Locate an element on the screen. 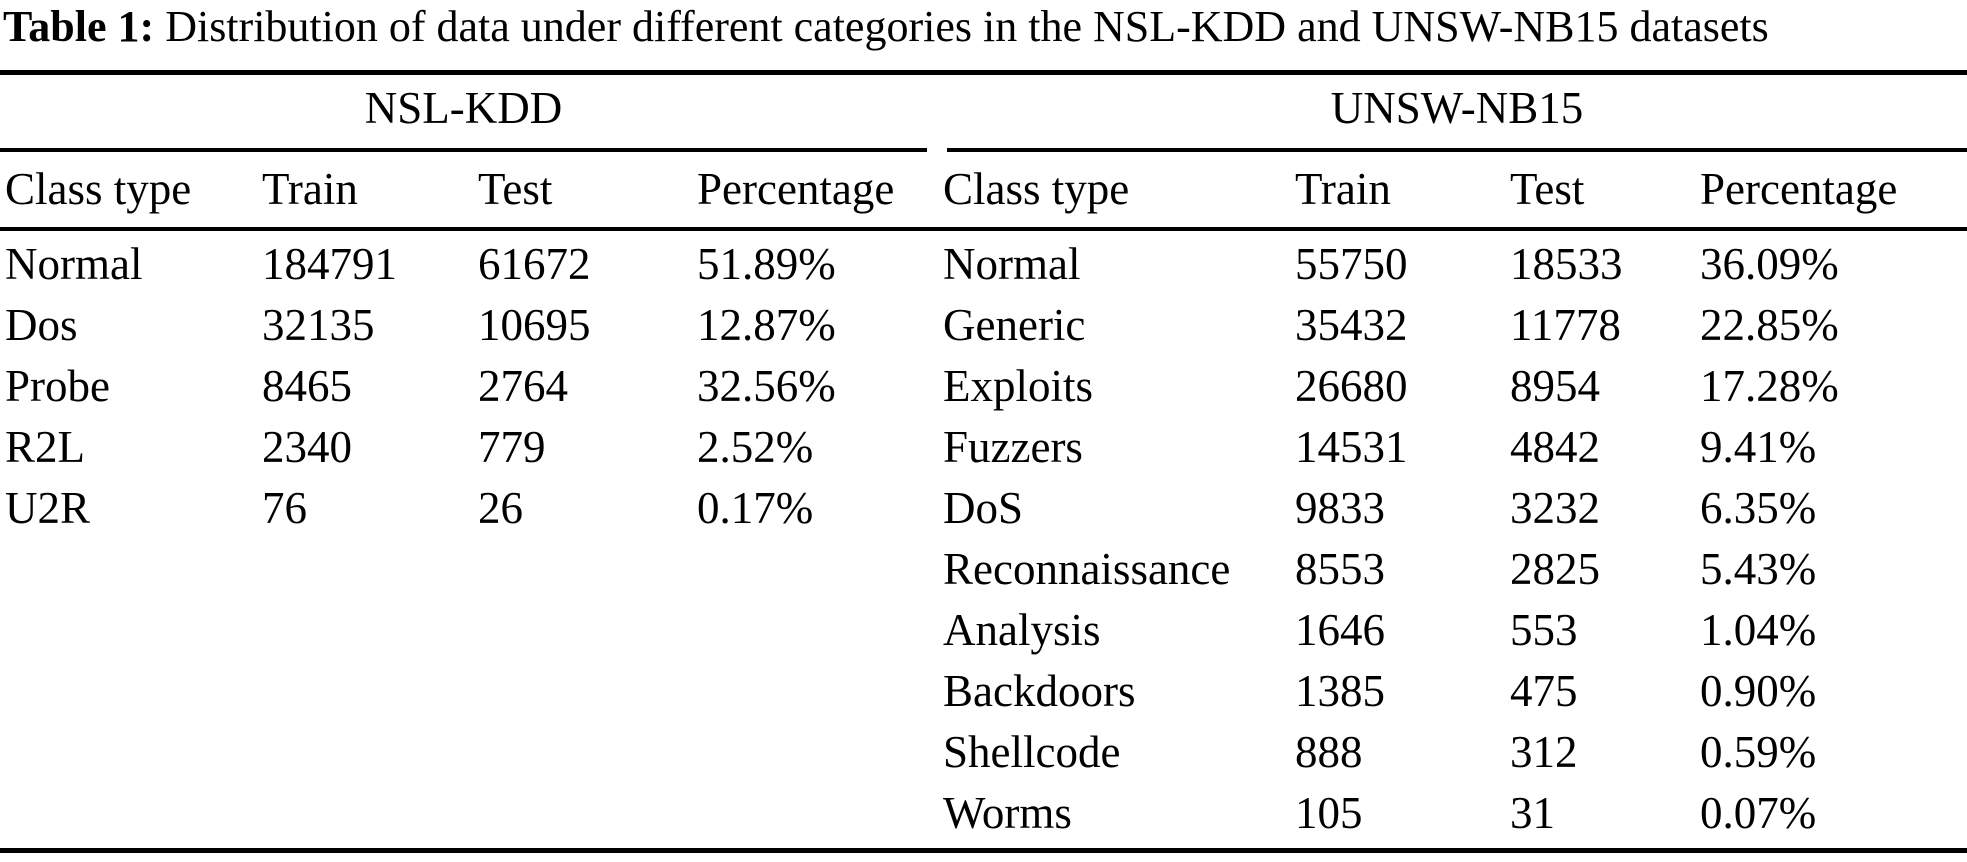  table-cell: 8553 is located at coordinates (1340, 569).